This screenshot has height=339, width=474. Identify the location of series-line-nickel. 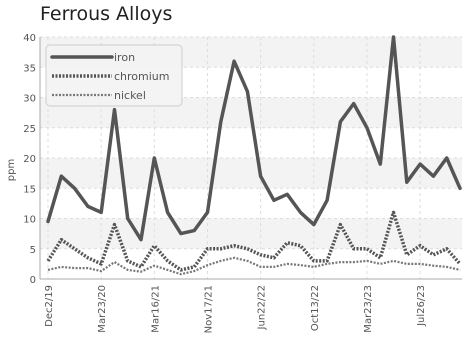
(254, 266).